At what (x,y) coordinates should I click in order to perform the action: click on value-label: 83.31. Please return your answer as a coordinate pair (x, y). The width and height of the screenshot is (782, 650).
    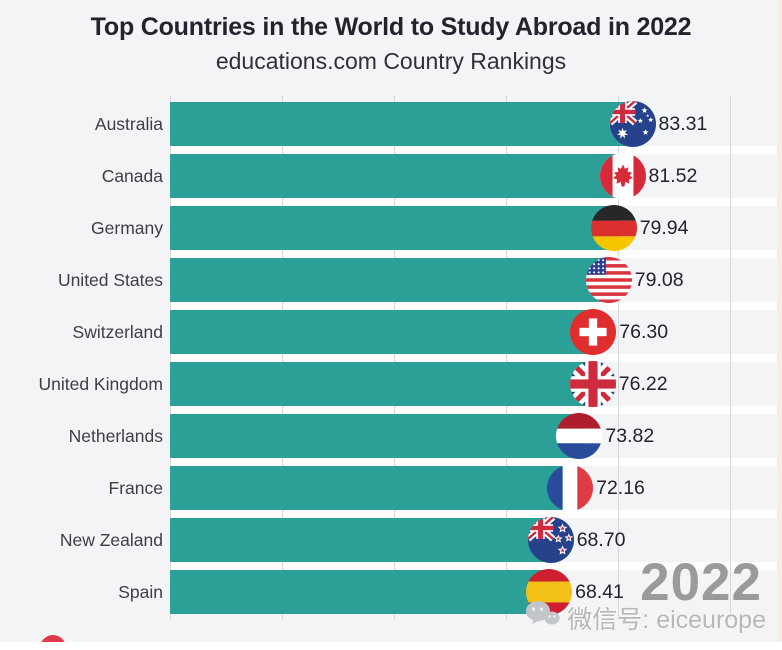
    Looking at the image, I should click on (683, 124).